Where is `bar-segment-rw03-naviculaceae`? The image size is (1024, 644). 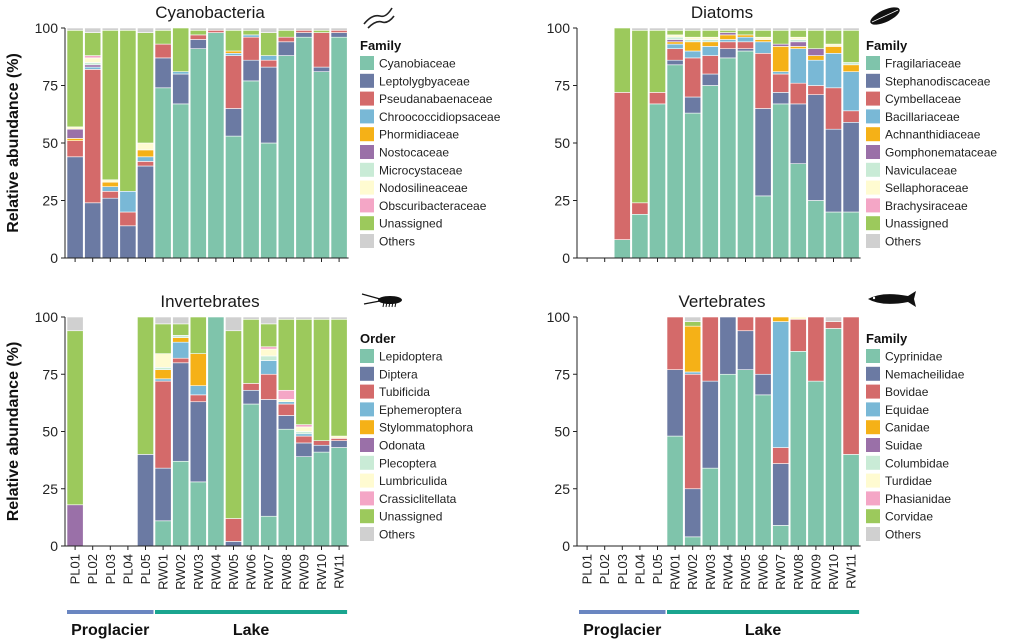 bar-segment-rw03-naviculaceae is located at coordinates (710, 41).